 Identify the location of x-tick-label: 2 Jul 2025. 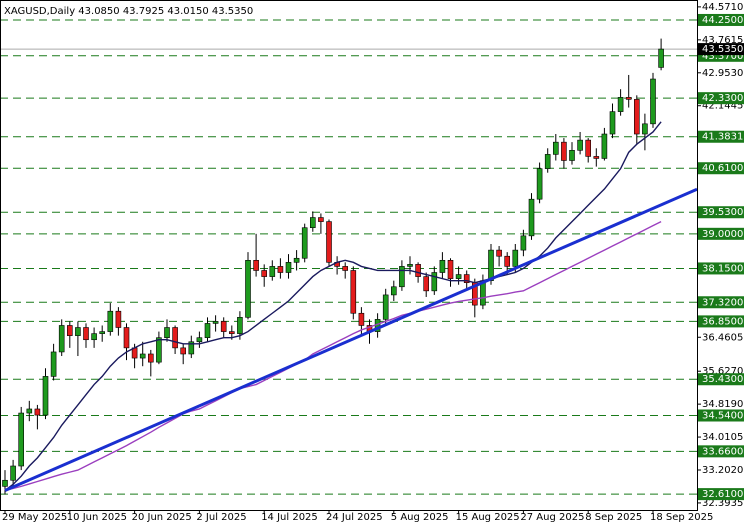
(221, 517).